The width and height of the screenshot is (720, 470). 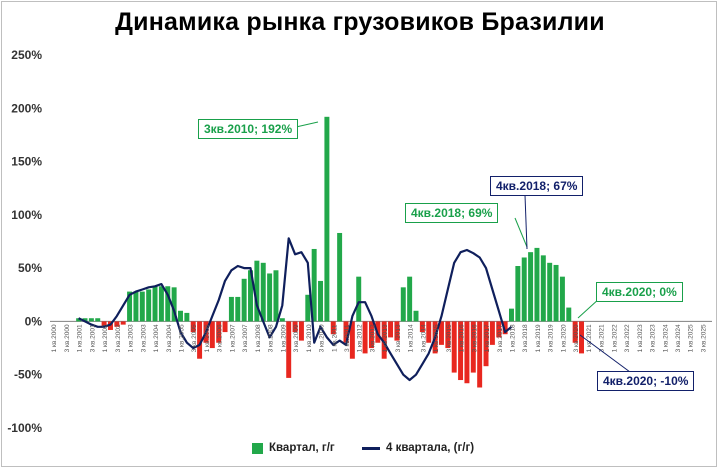 I want to click on x-tick-label: 3 кв.2000, so click(x=67, y=338).